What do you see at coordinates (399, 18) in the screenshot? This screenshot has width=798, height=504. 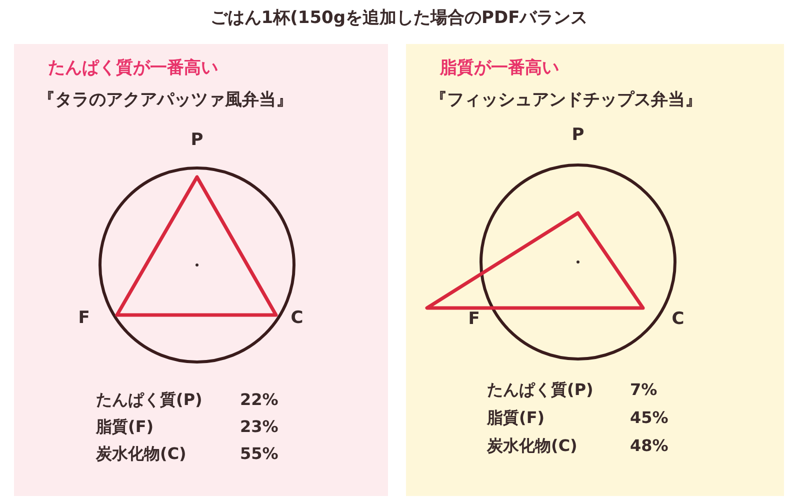 I see `text: ごはん1杯(150gを追加した場合のPDFバランス` at bounding box center [399, 18].